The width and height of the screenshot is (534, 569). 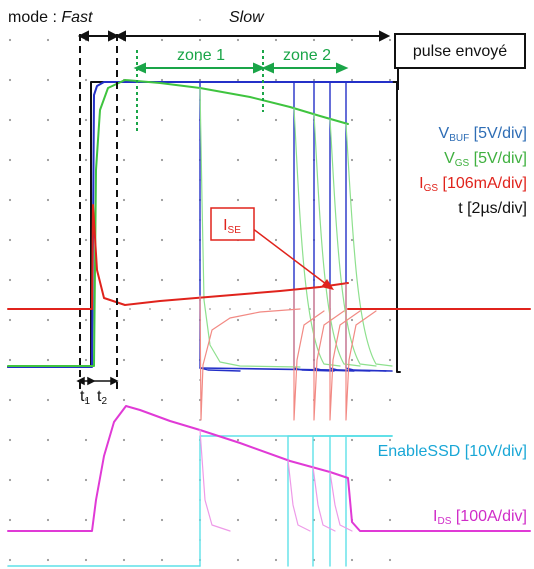 I want to click on ise-label: ISE, so click(x=232, y=226).